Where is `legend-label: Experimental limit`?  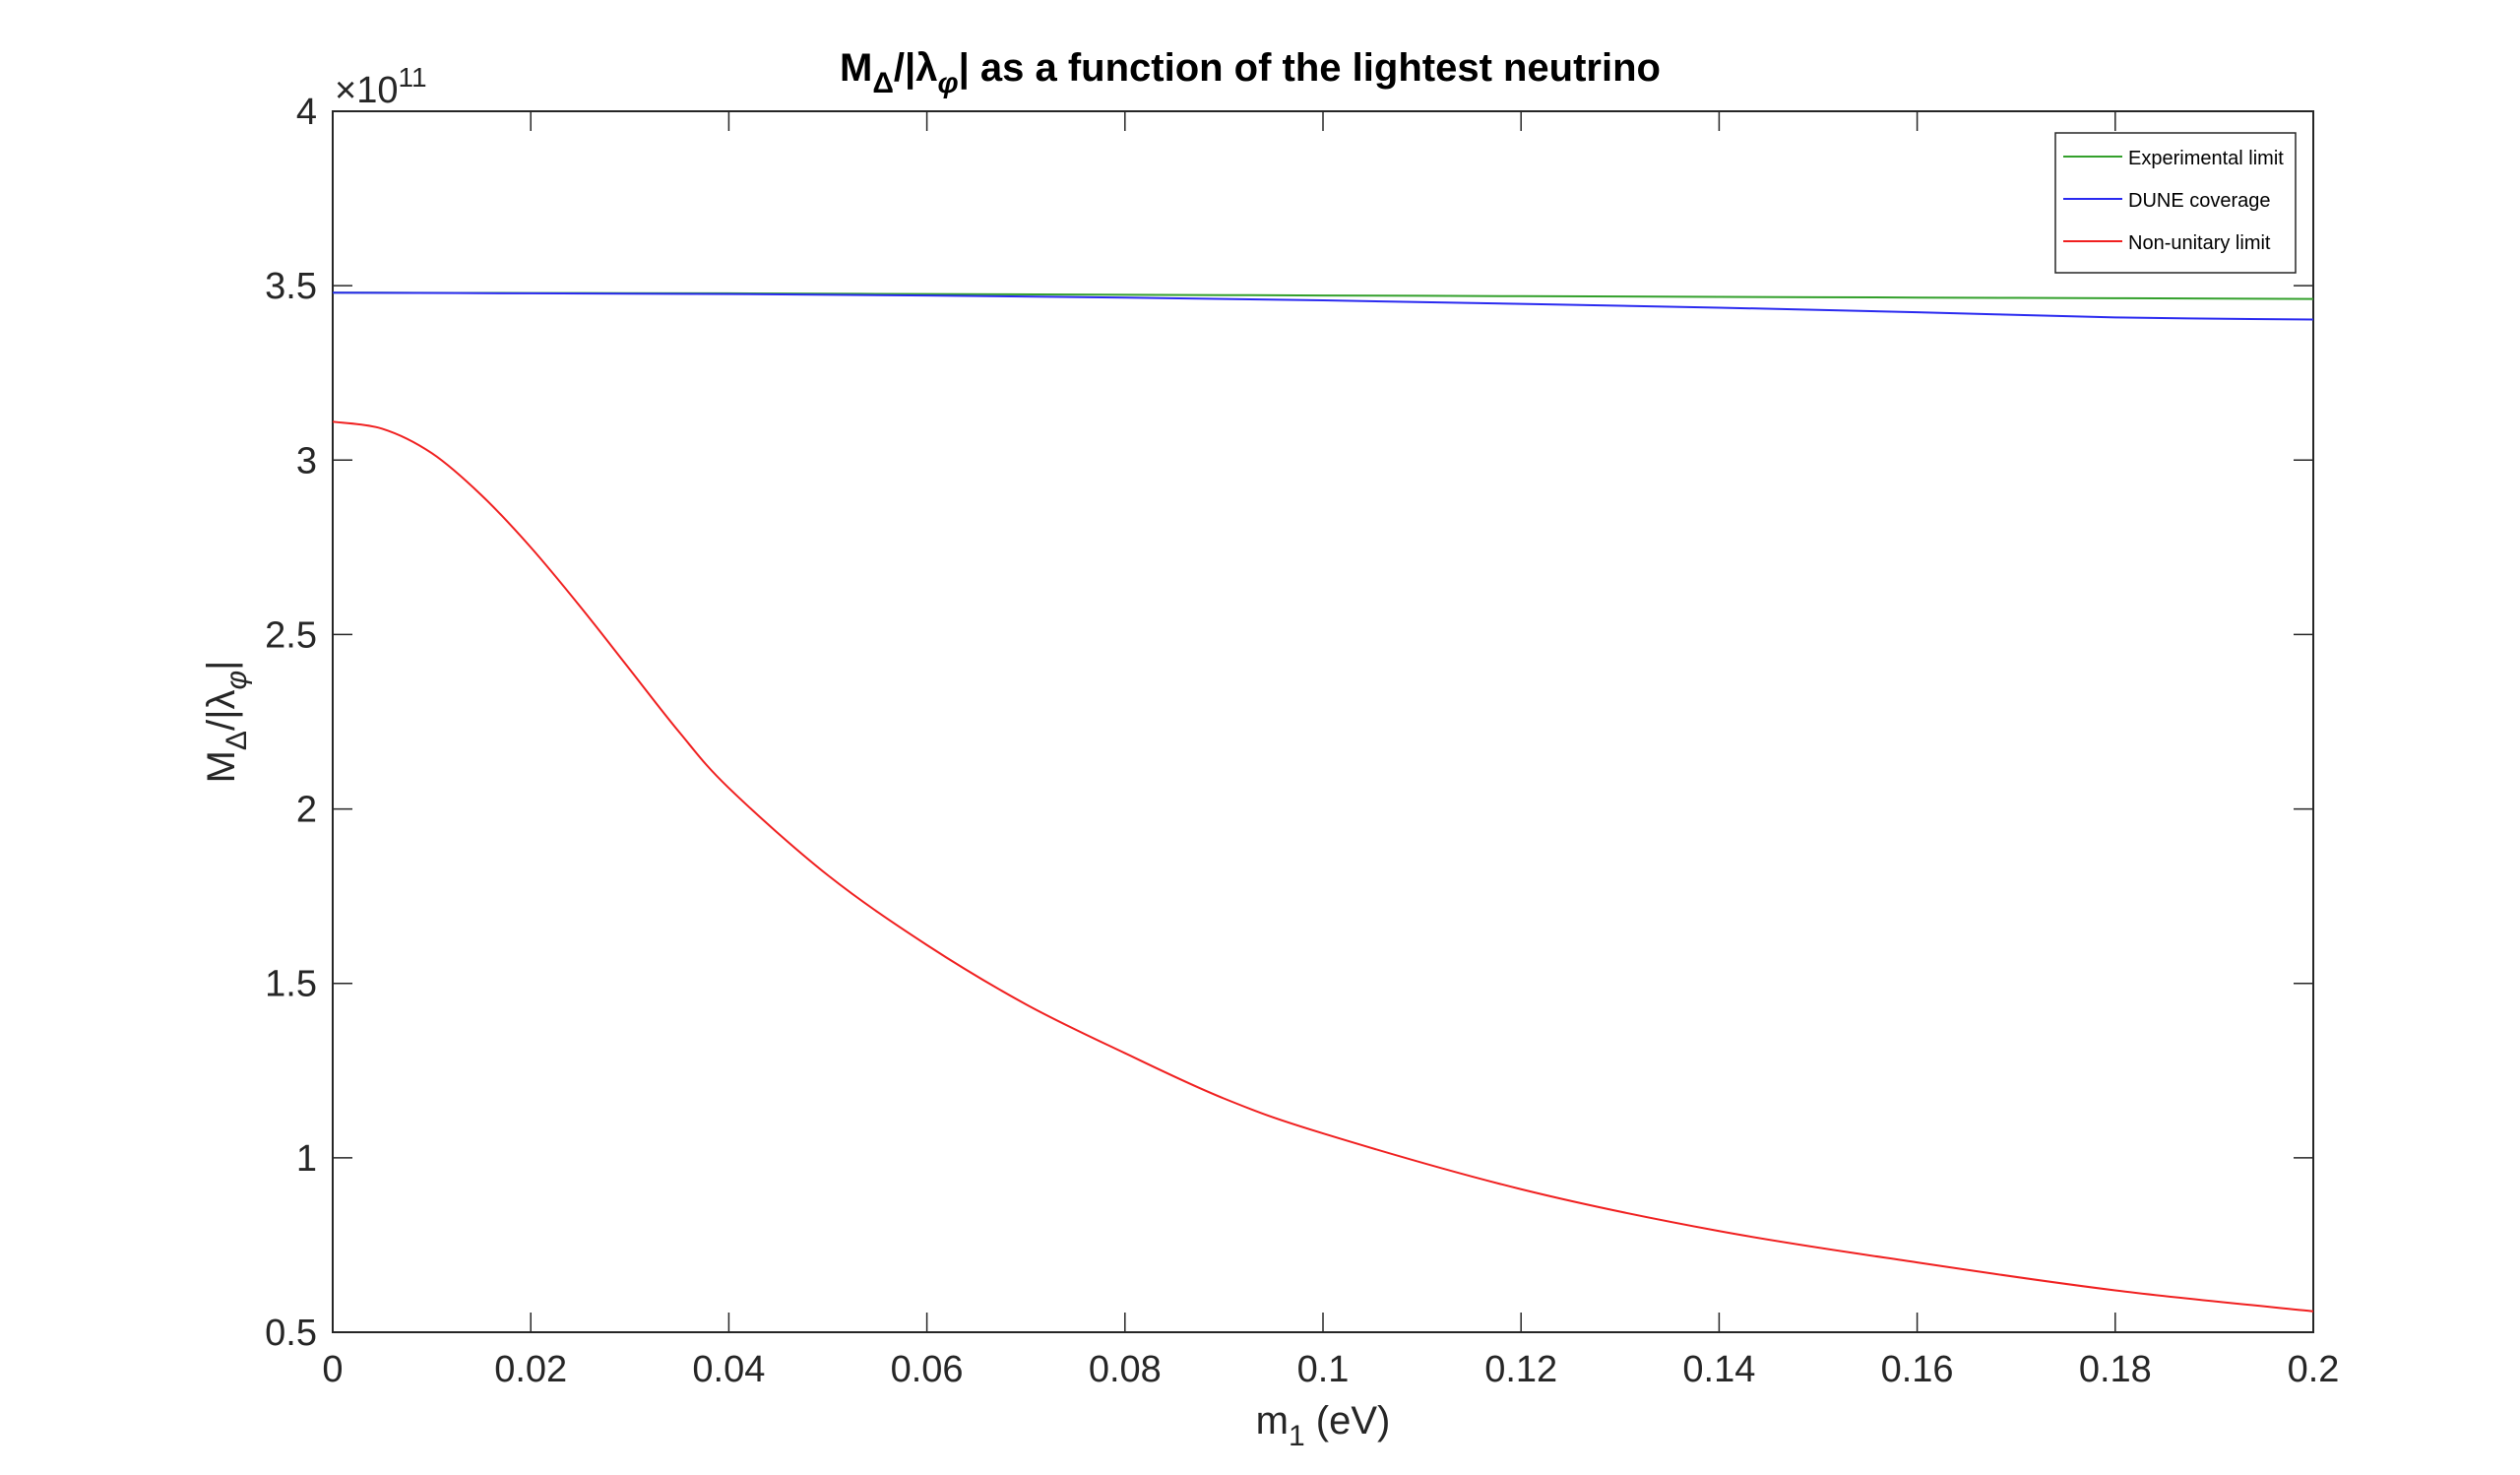 legend-label: Experimental limit is located at coordinates (2206, 158).